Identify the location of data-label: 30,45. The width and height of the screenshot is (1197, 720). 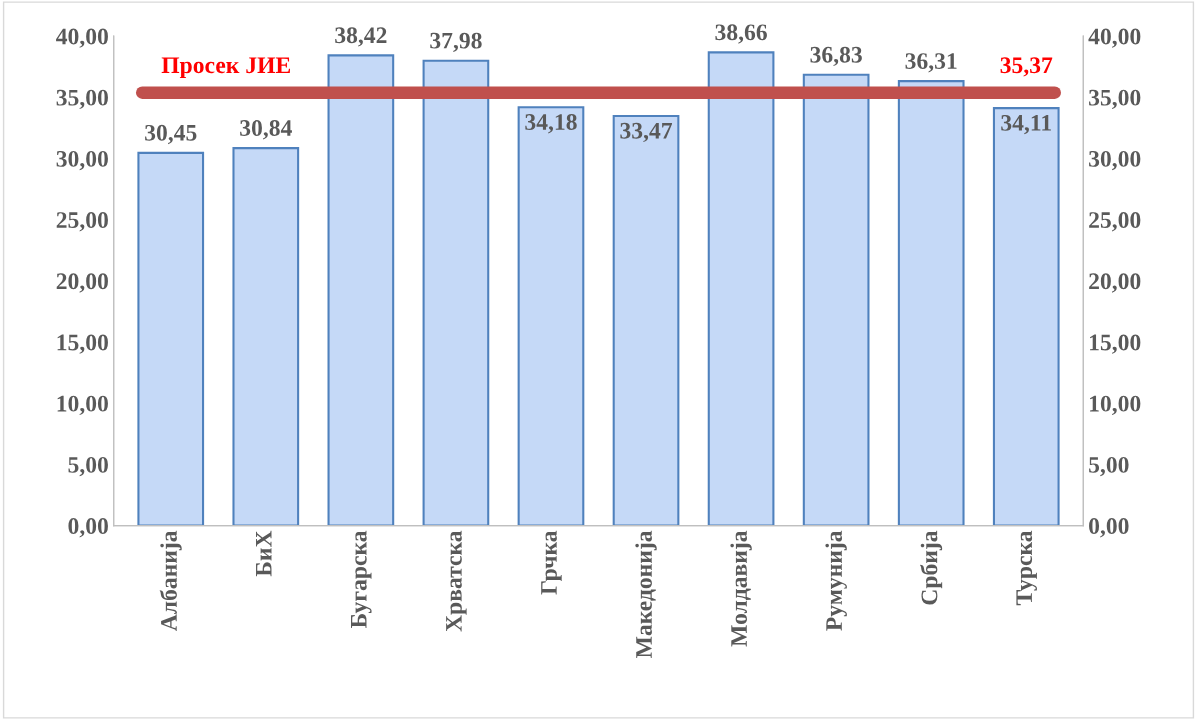
(171, 134).